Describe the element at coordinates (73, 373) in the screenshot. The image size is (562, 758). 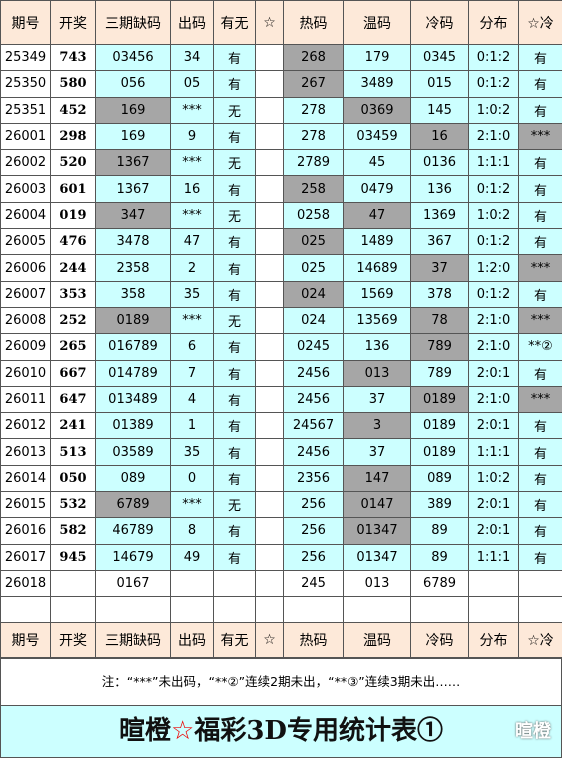
I see `cell: 667` at that location.